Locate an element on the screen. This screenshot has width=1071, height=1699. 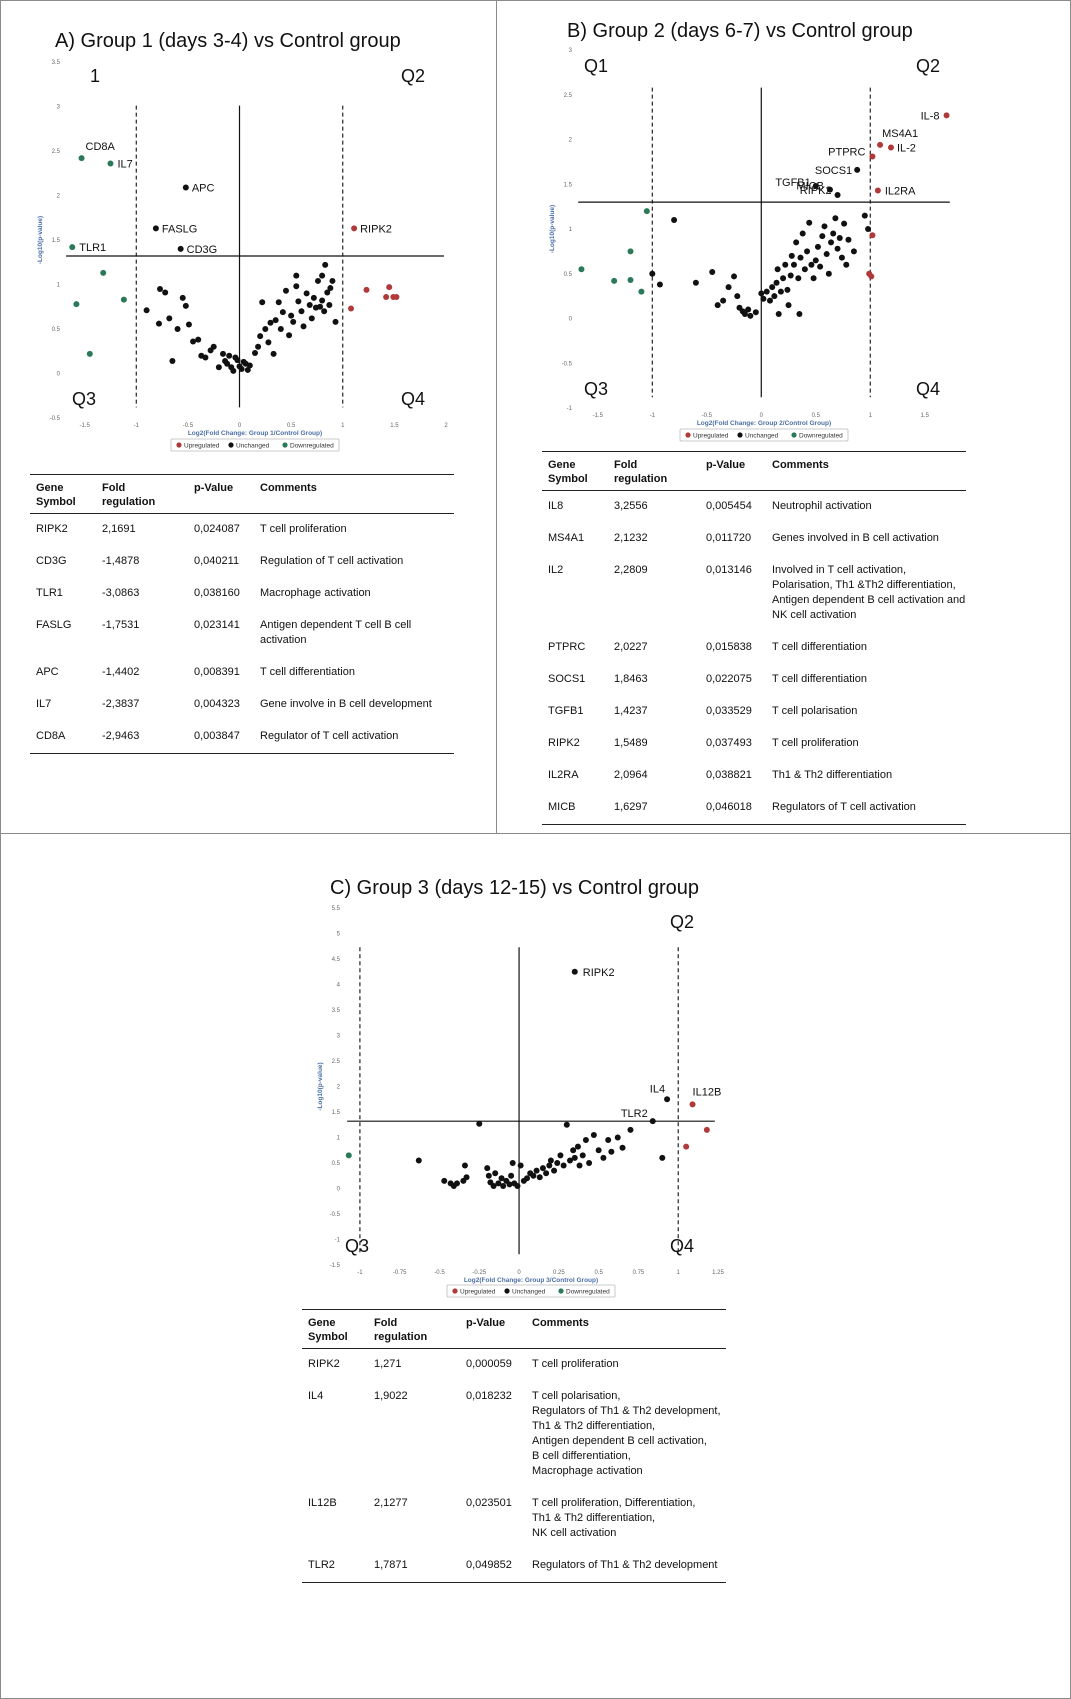
table-header-cell: Fold regulation is located at coordinates (142, 494).